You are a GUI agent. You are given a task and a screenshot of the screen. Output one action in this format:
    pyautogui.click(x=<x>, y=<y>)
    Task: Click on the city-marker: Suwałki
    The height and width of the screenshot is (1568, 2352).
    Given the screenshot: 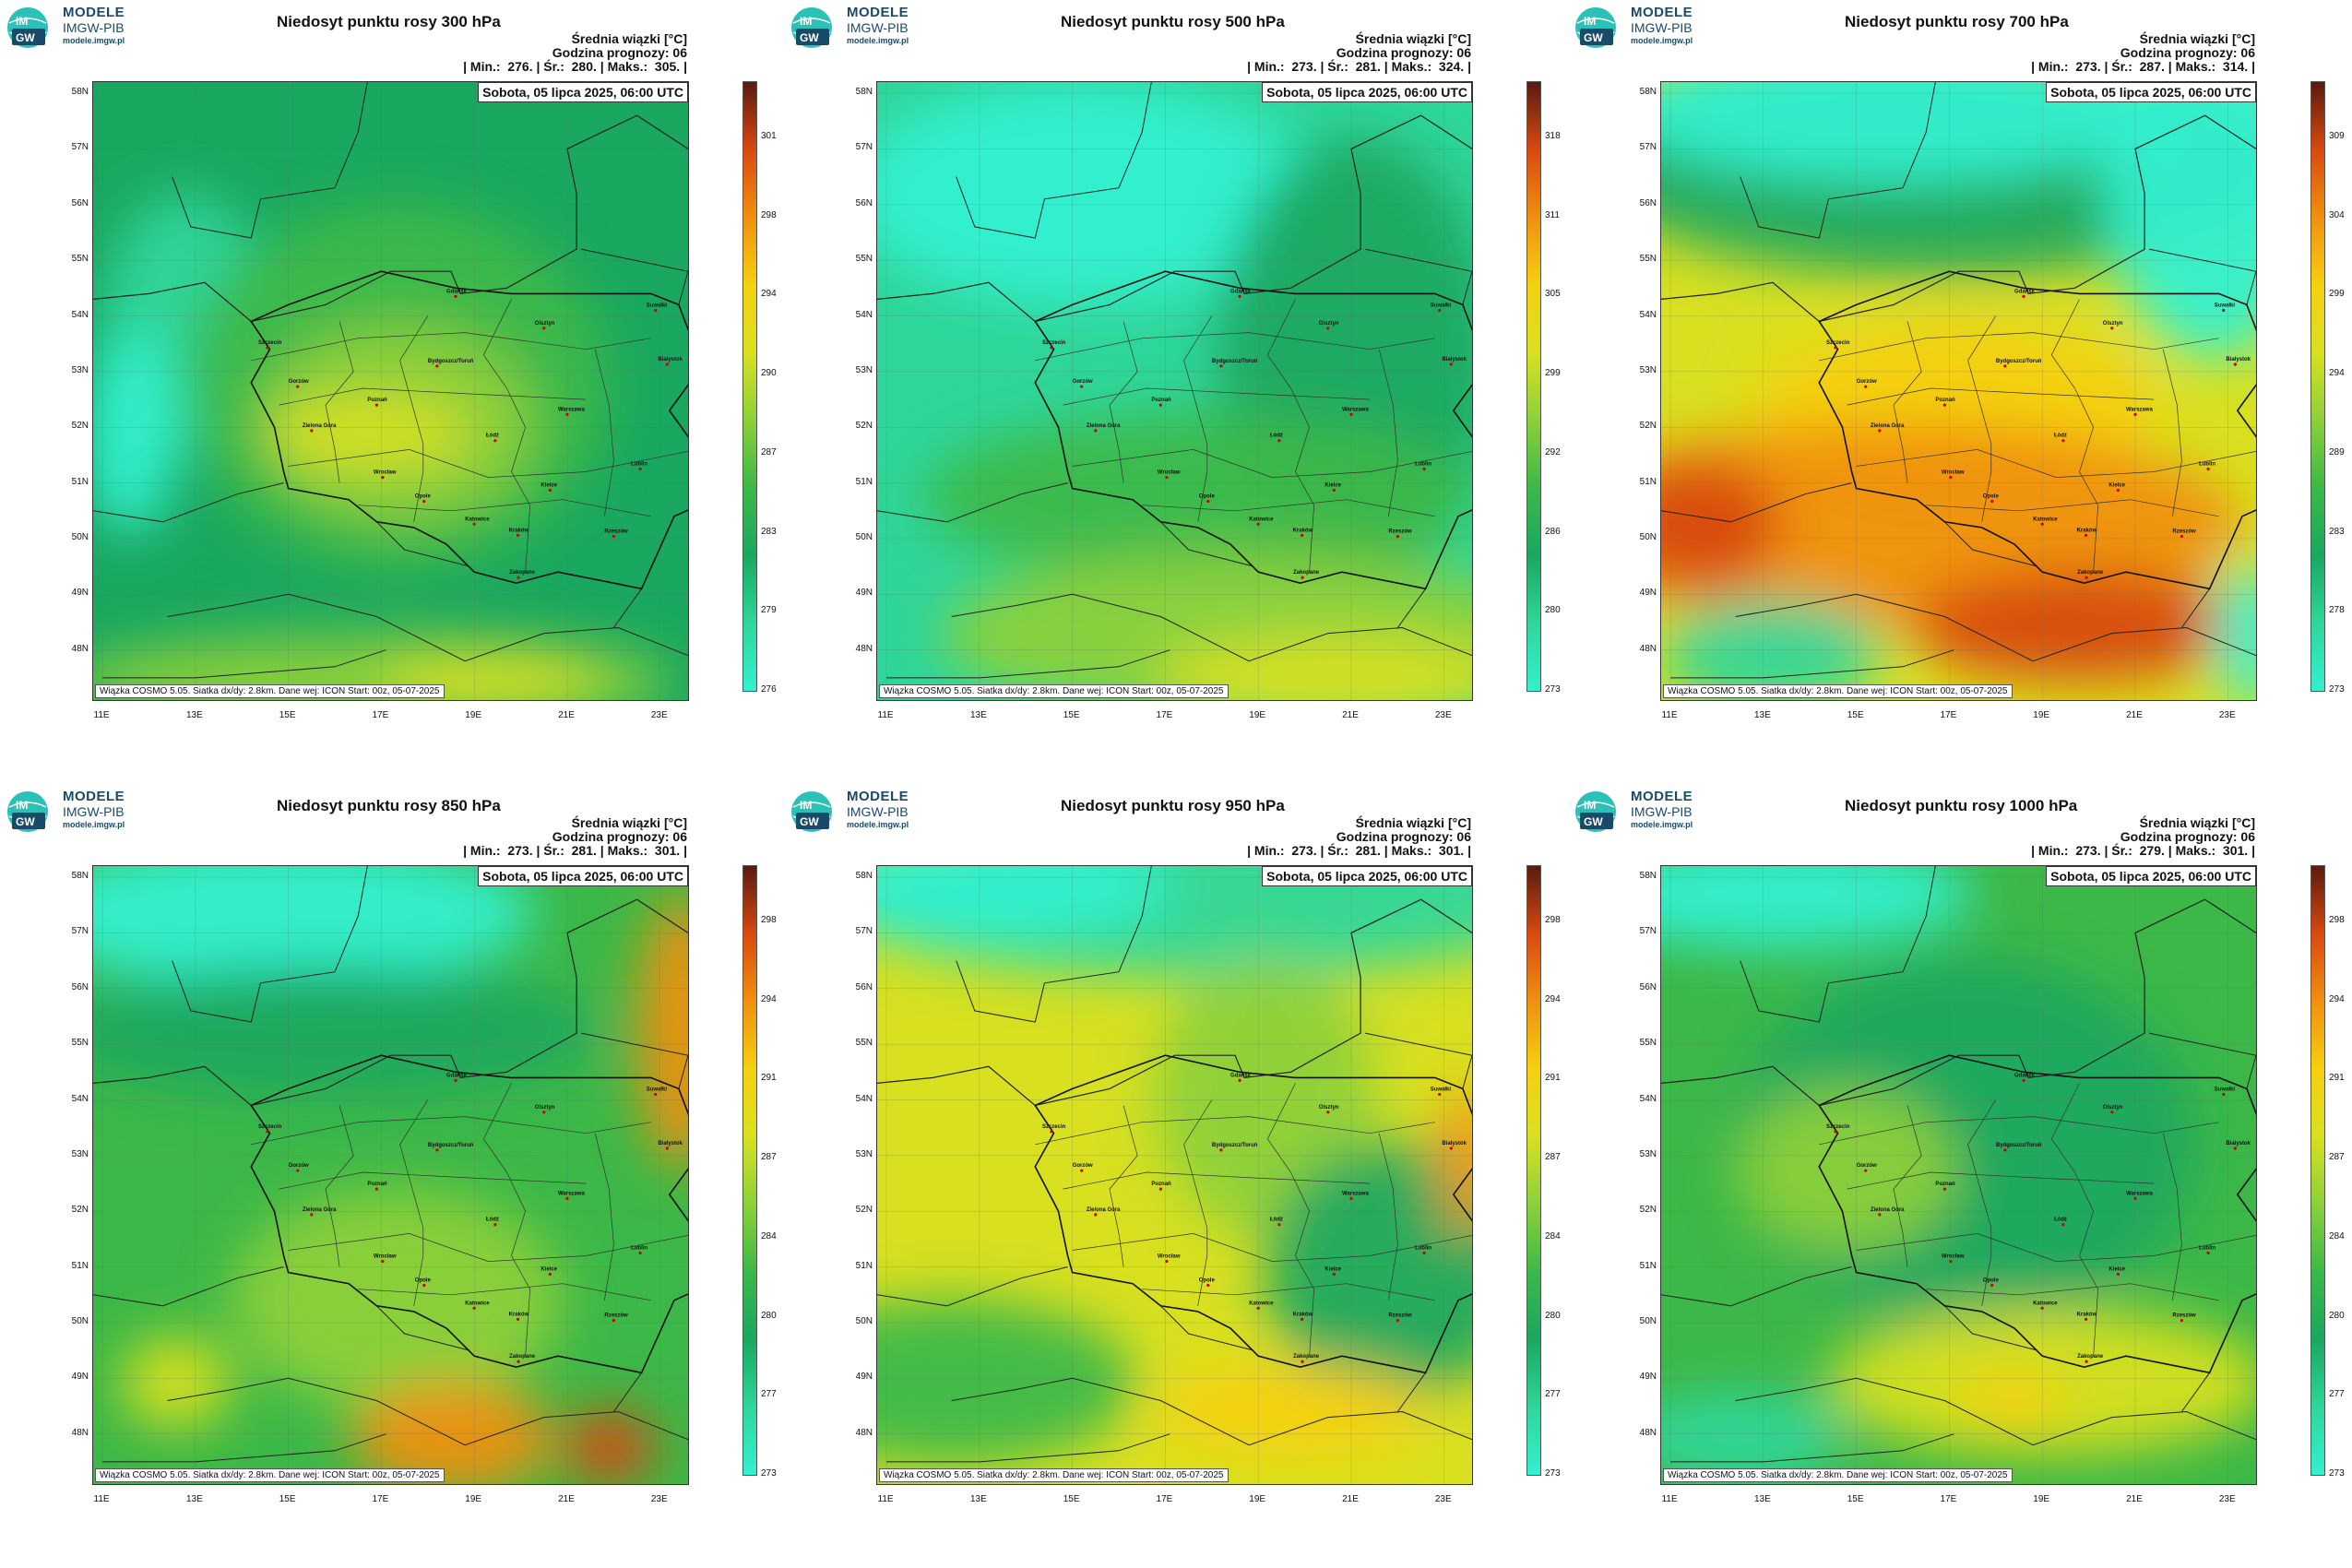 What is the action you would take?
    pyautogui.click(x=657, y=1092)
    